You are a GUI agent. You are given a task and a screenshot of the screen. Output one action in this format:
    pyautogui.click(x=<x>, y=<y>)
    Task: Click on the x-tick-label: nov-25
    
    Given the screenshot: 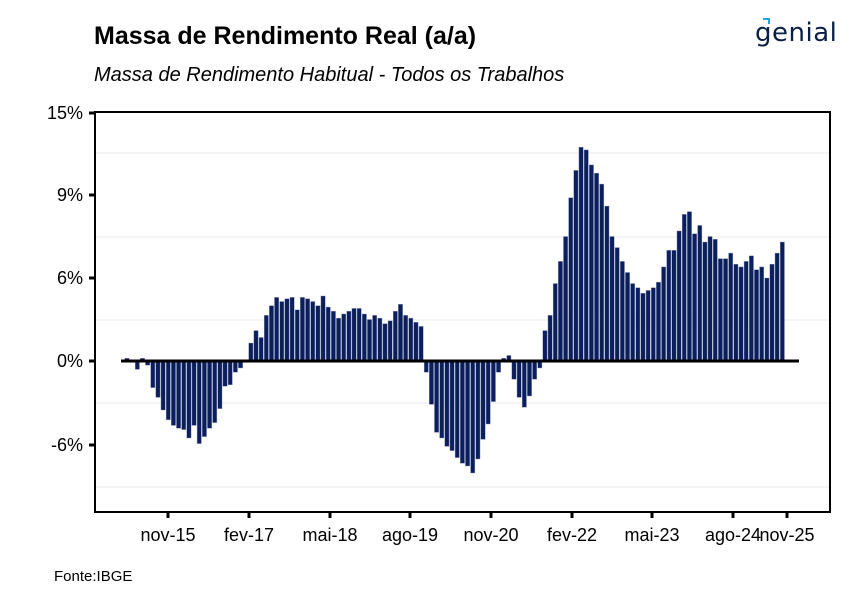 What is the action you would take?
    pyautogui.click(x=786, y=535)
    